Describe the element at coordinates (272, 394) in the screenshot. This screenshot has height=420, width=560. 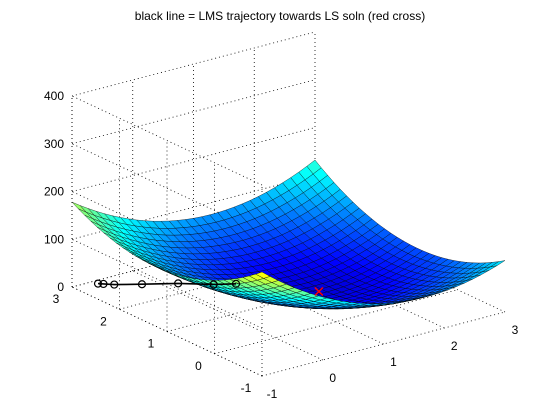
I see `x-tick-label: -1` at that location.